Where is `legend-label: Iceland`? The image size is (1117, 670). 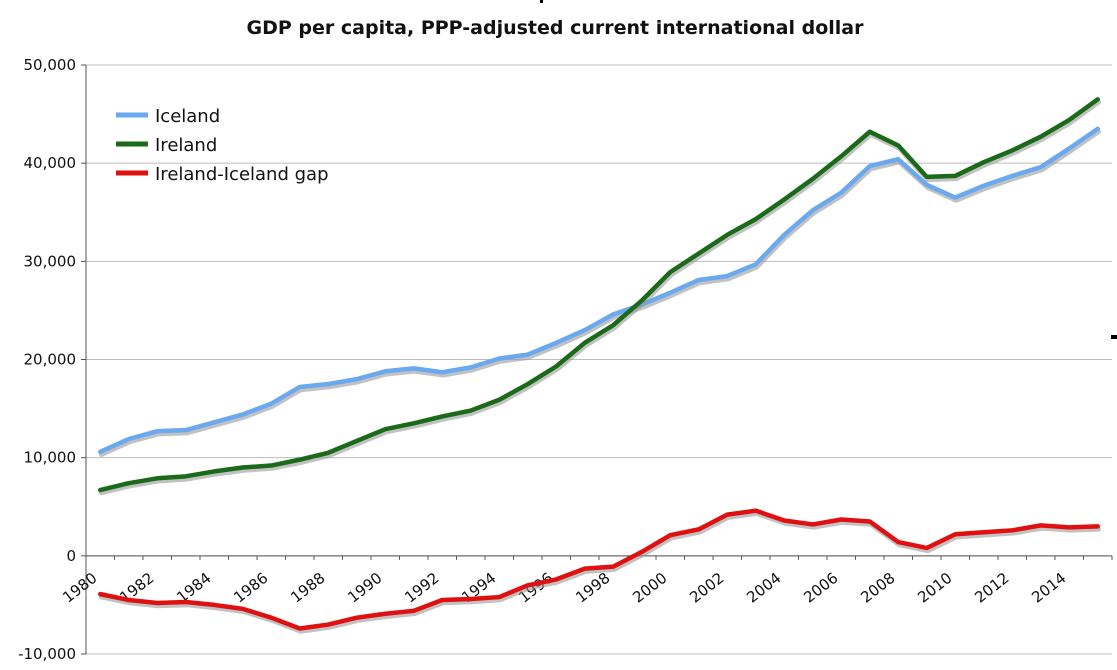
legend-label: Iceland is located at coordinates (187, 116).